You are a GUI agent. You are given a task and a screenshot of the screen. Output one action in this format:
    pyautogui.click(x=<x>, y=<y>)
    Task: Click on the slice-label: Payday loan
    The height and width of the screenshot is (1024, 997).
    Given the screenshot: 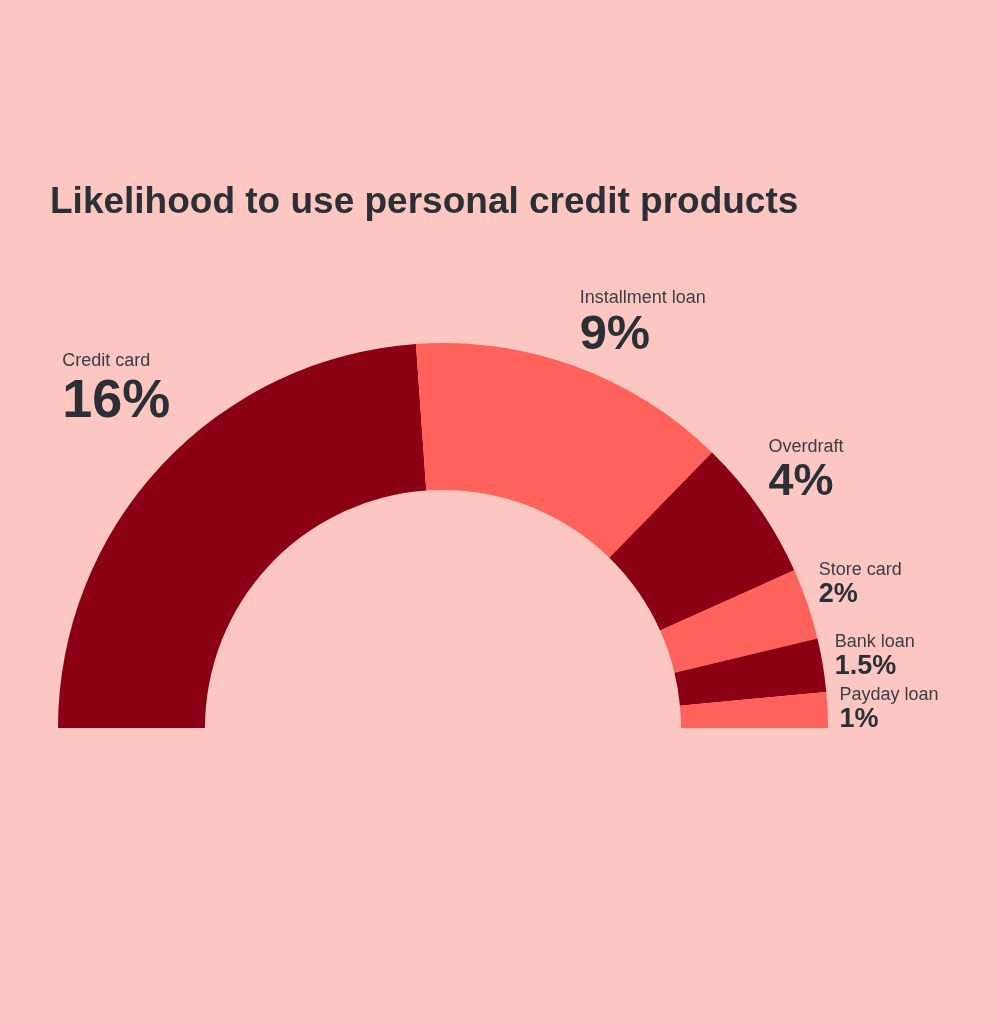 What is the action you would take?
    pyautogui.click(x=889, y=693)
    